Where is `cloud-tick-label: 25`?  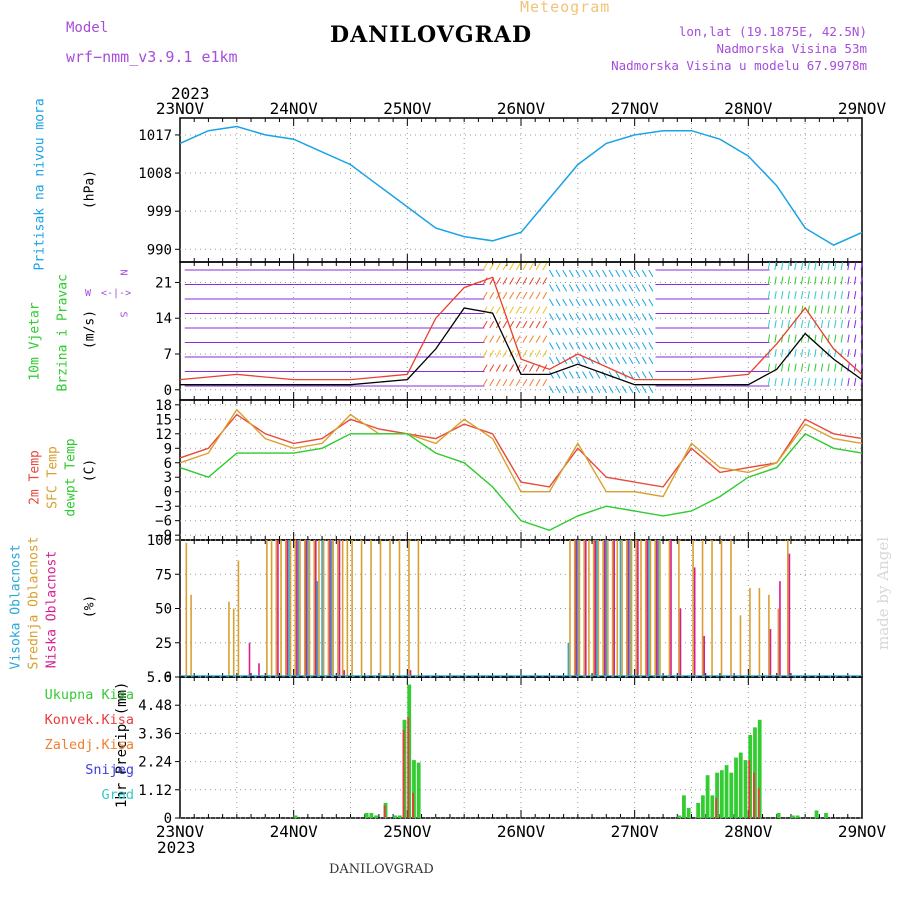 cloud-tick-label: 25 is located at coordinates (163, 644).